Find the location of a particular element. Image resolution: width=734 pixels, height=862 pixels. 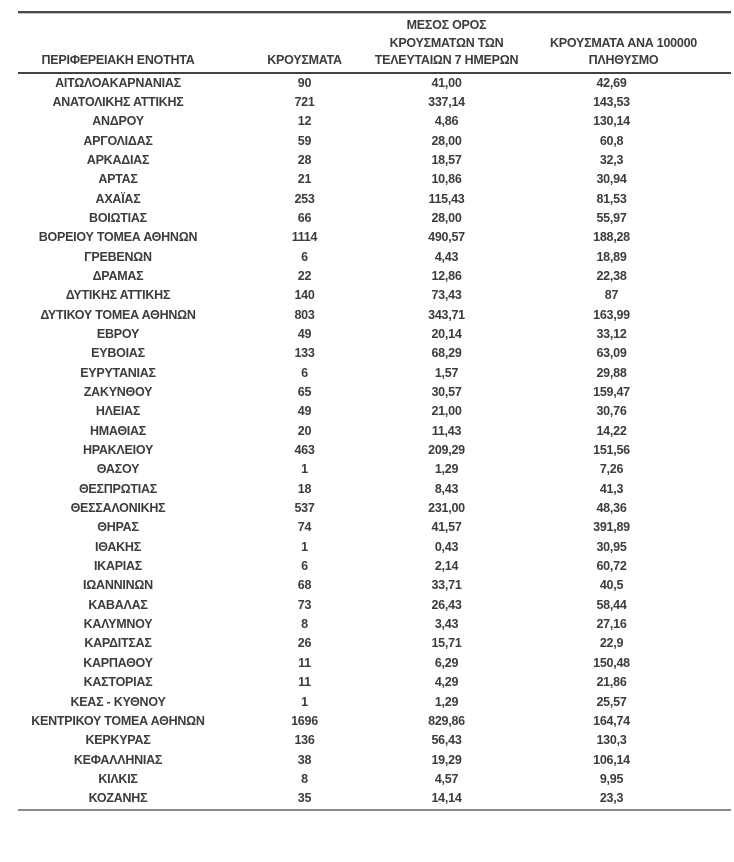

per-100k-cell: 55,97 is located at coordinates (611, 217).